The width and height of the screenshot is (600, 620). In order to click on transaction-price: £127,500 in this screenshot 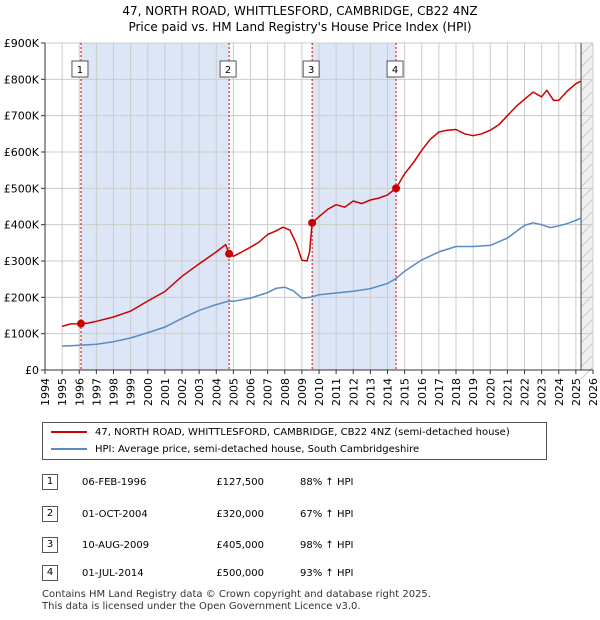, I will do `click(240, 482)`.